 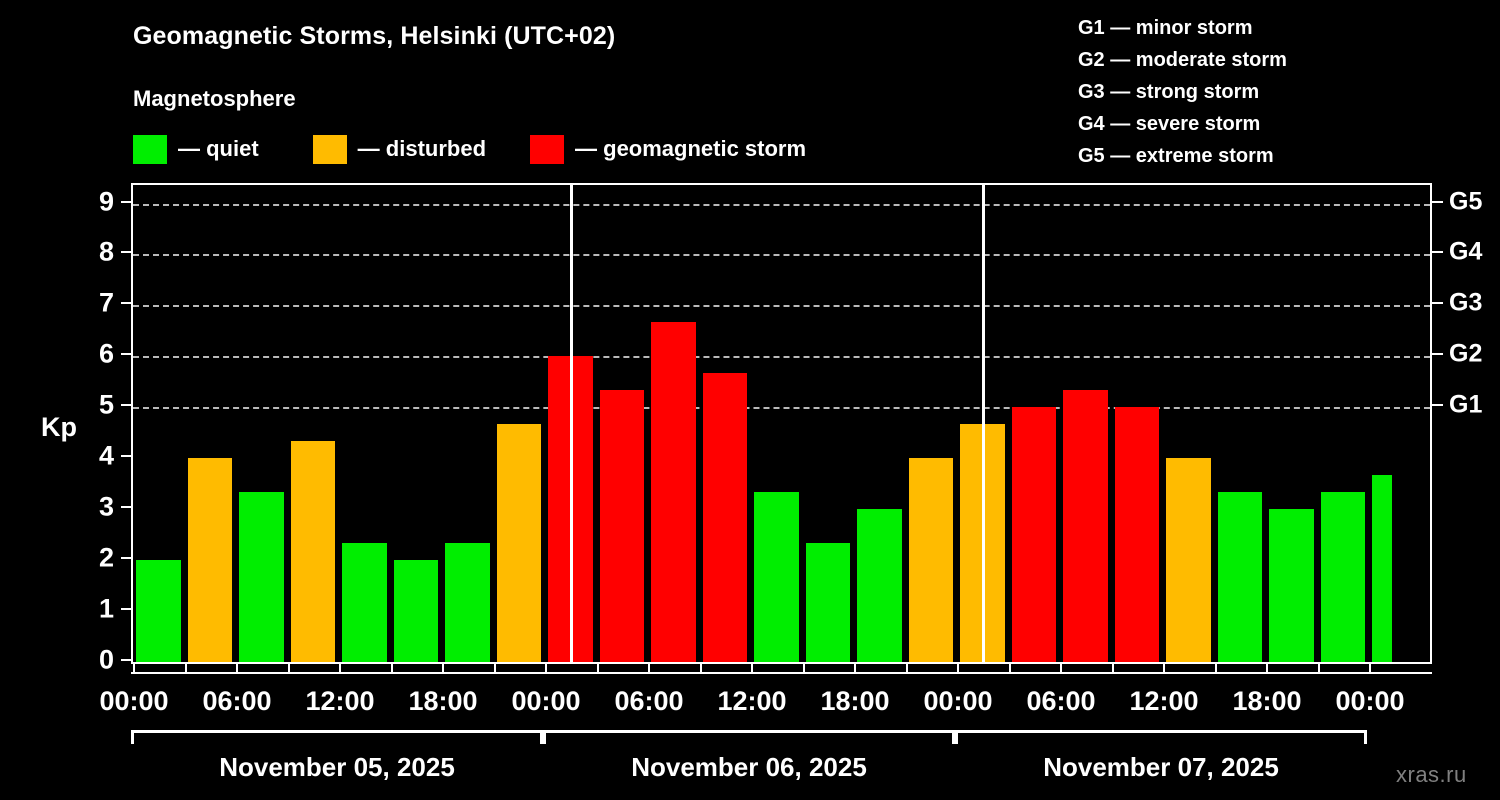 What do you see at coordinates (1382, 568) in the screenshot?
I see `bar-partial` at bounding box center [1382, 568].